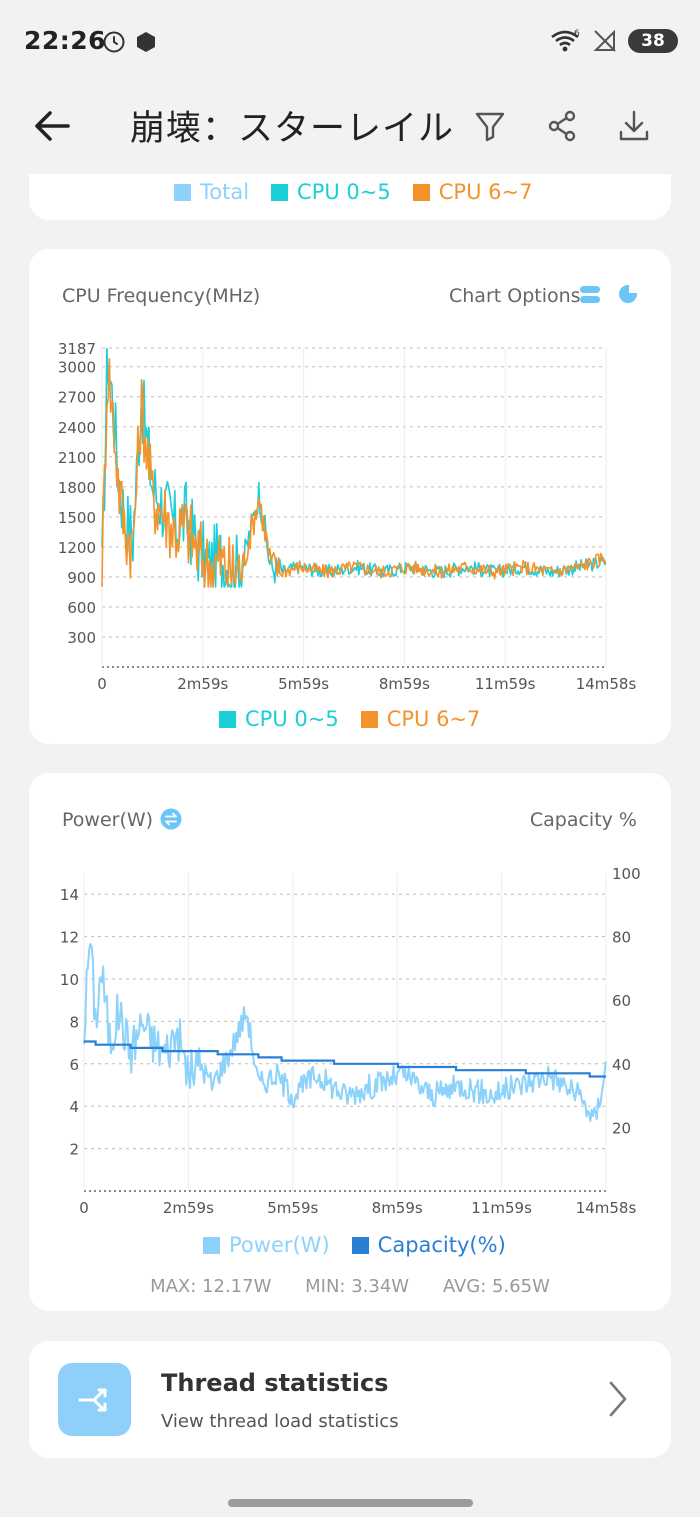 This screenshot has height=1517, width=700. What do you see at coordinates (280, 1421) in the screenshot?
I see `thread-subtitle: View thread load statistics` at bounding box center [280, 1421].